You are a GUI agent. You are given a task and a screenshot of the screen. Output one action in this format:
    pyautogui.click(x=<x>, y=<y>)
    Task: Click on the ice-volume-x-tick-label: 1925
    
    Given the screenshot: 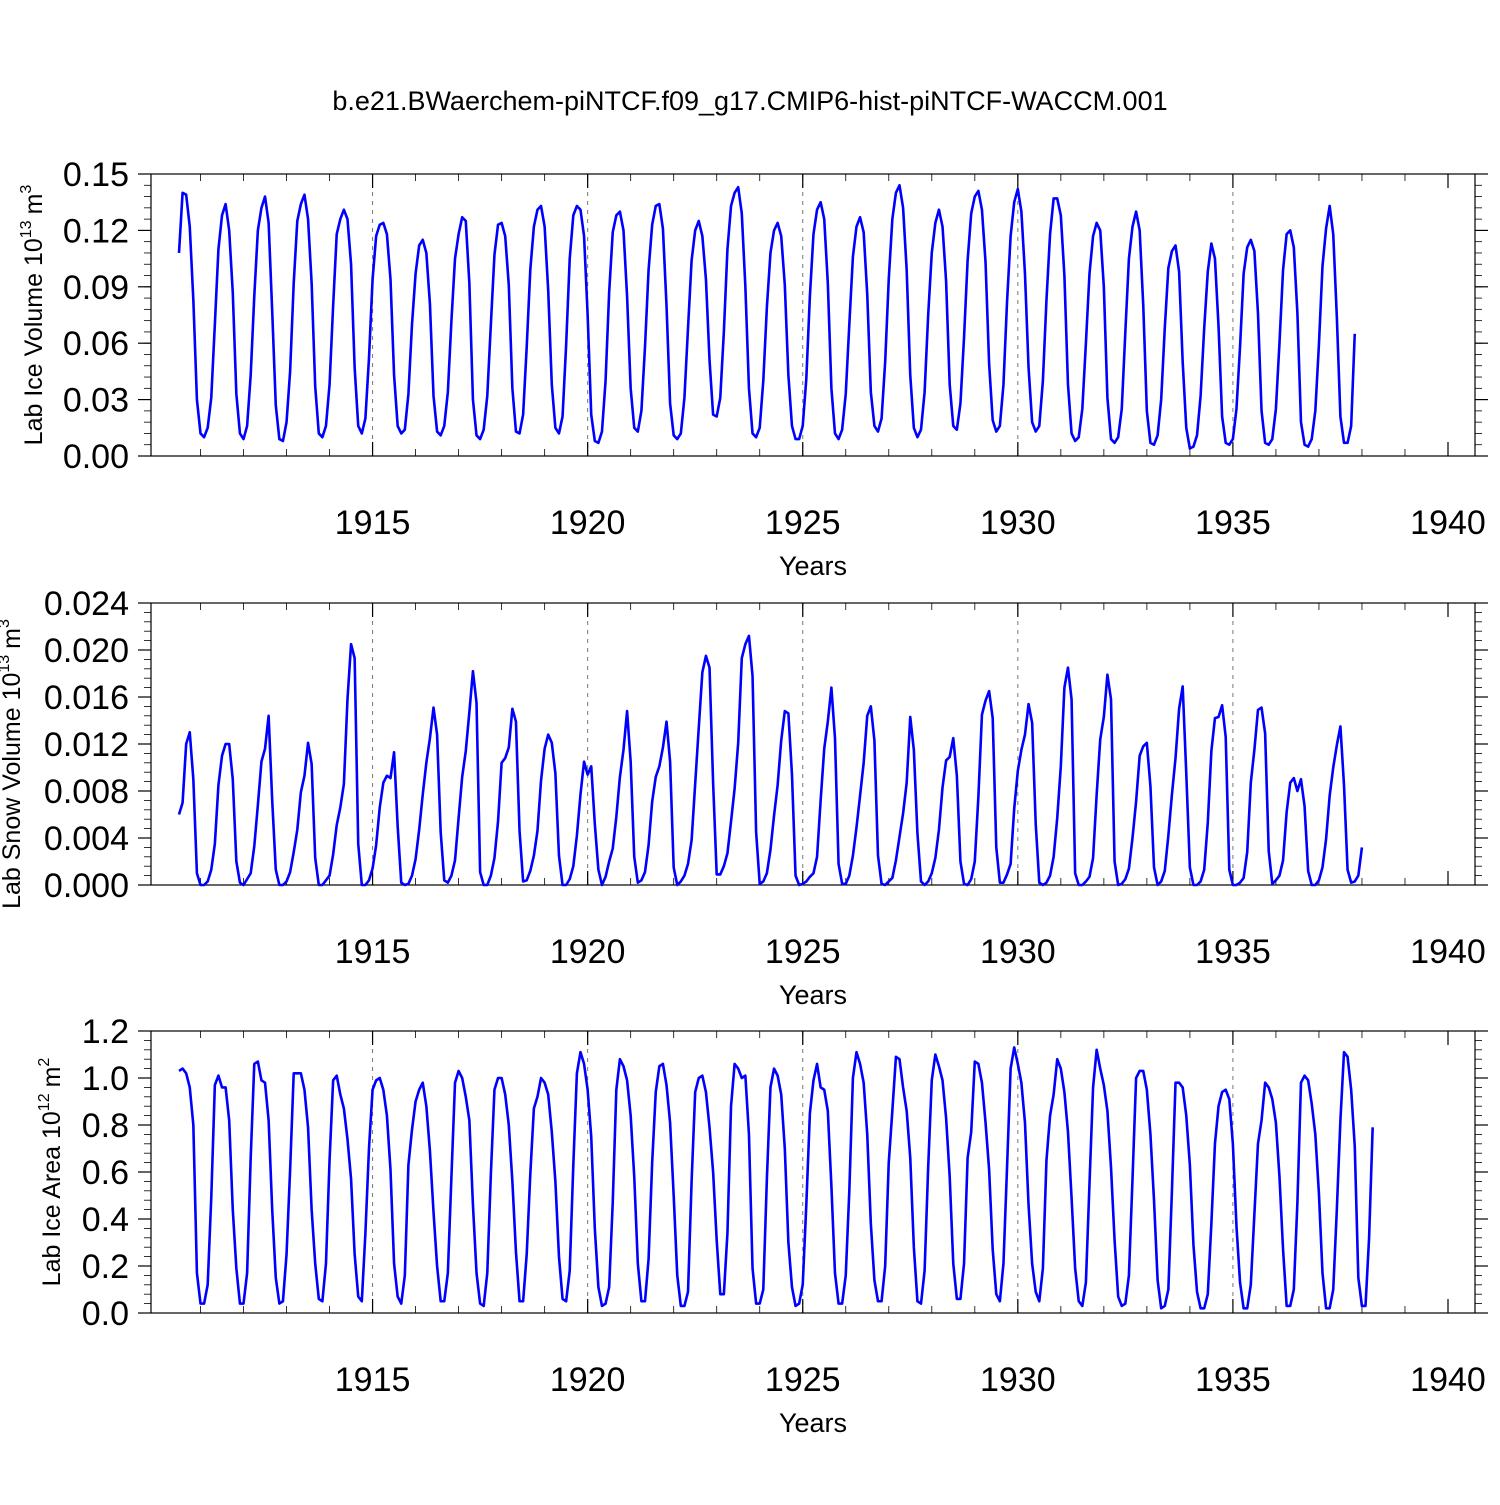 What is the action you would take?
    pyautogui.click(x=803, y=523)
    